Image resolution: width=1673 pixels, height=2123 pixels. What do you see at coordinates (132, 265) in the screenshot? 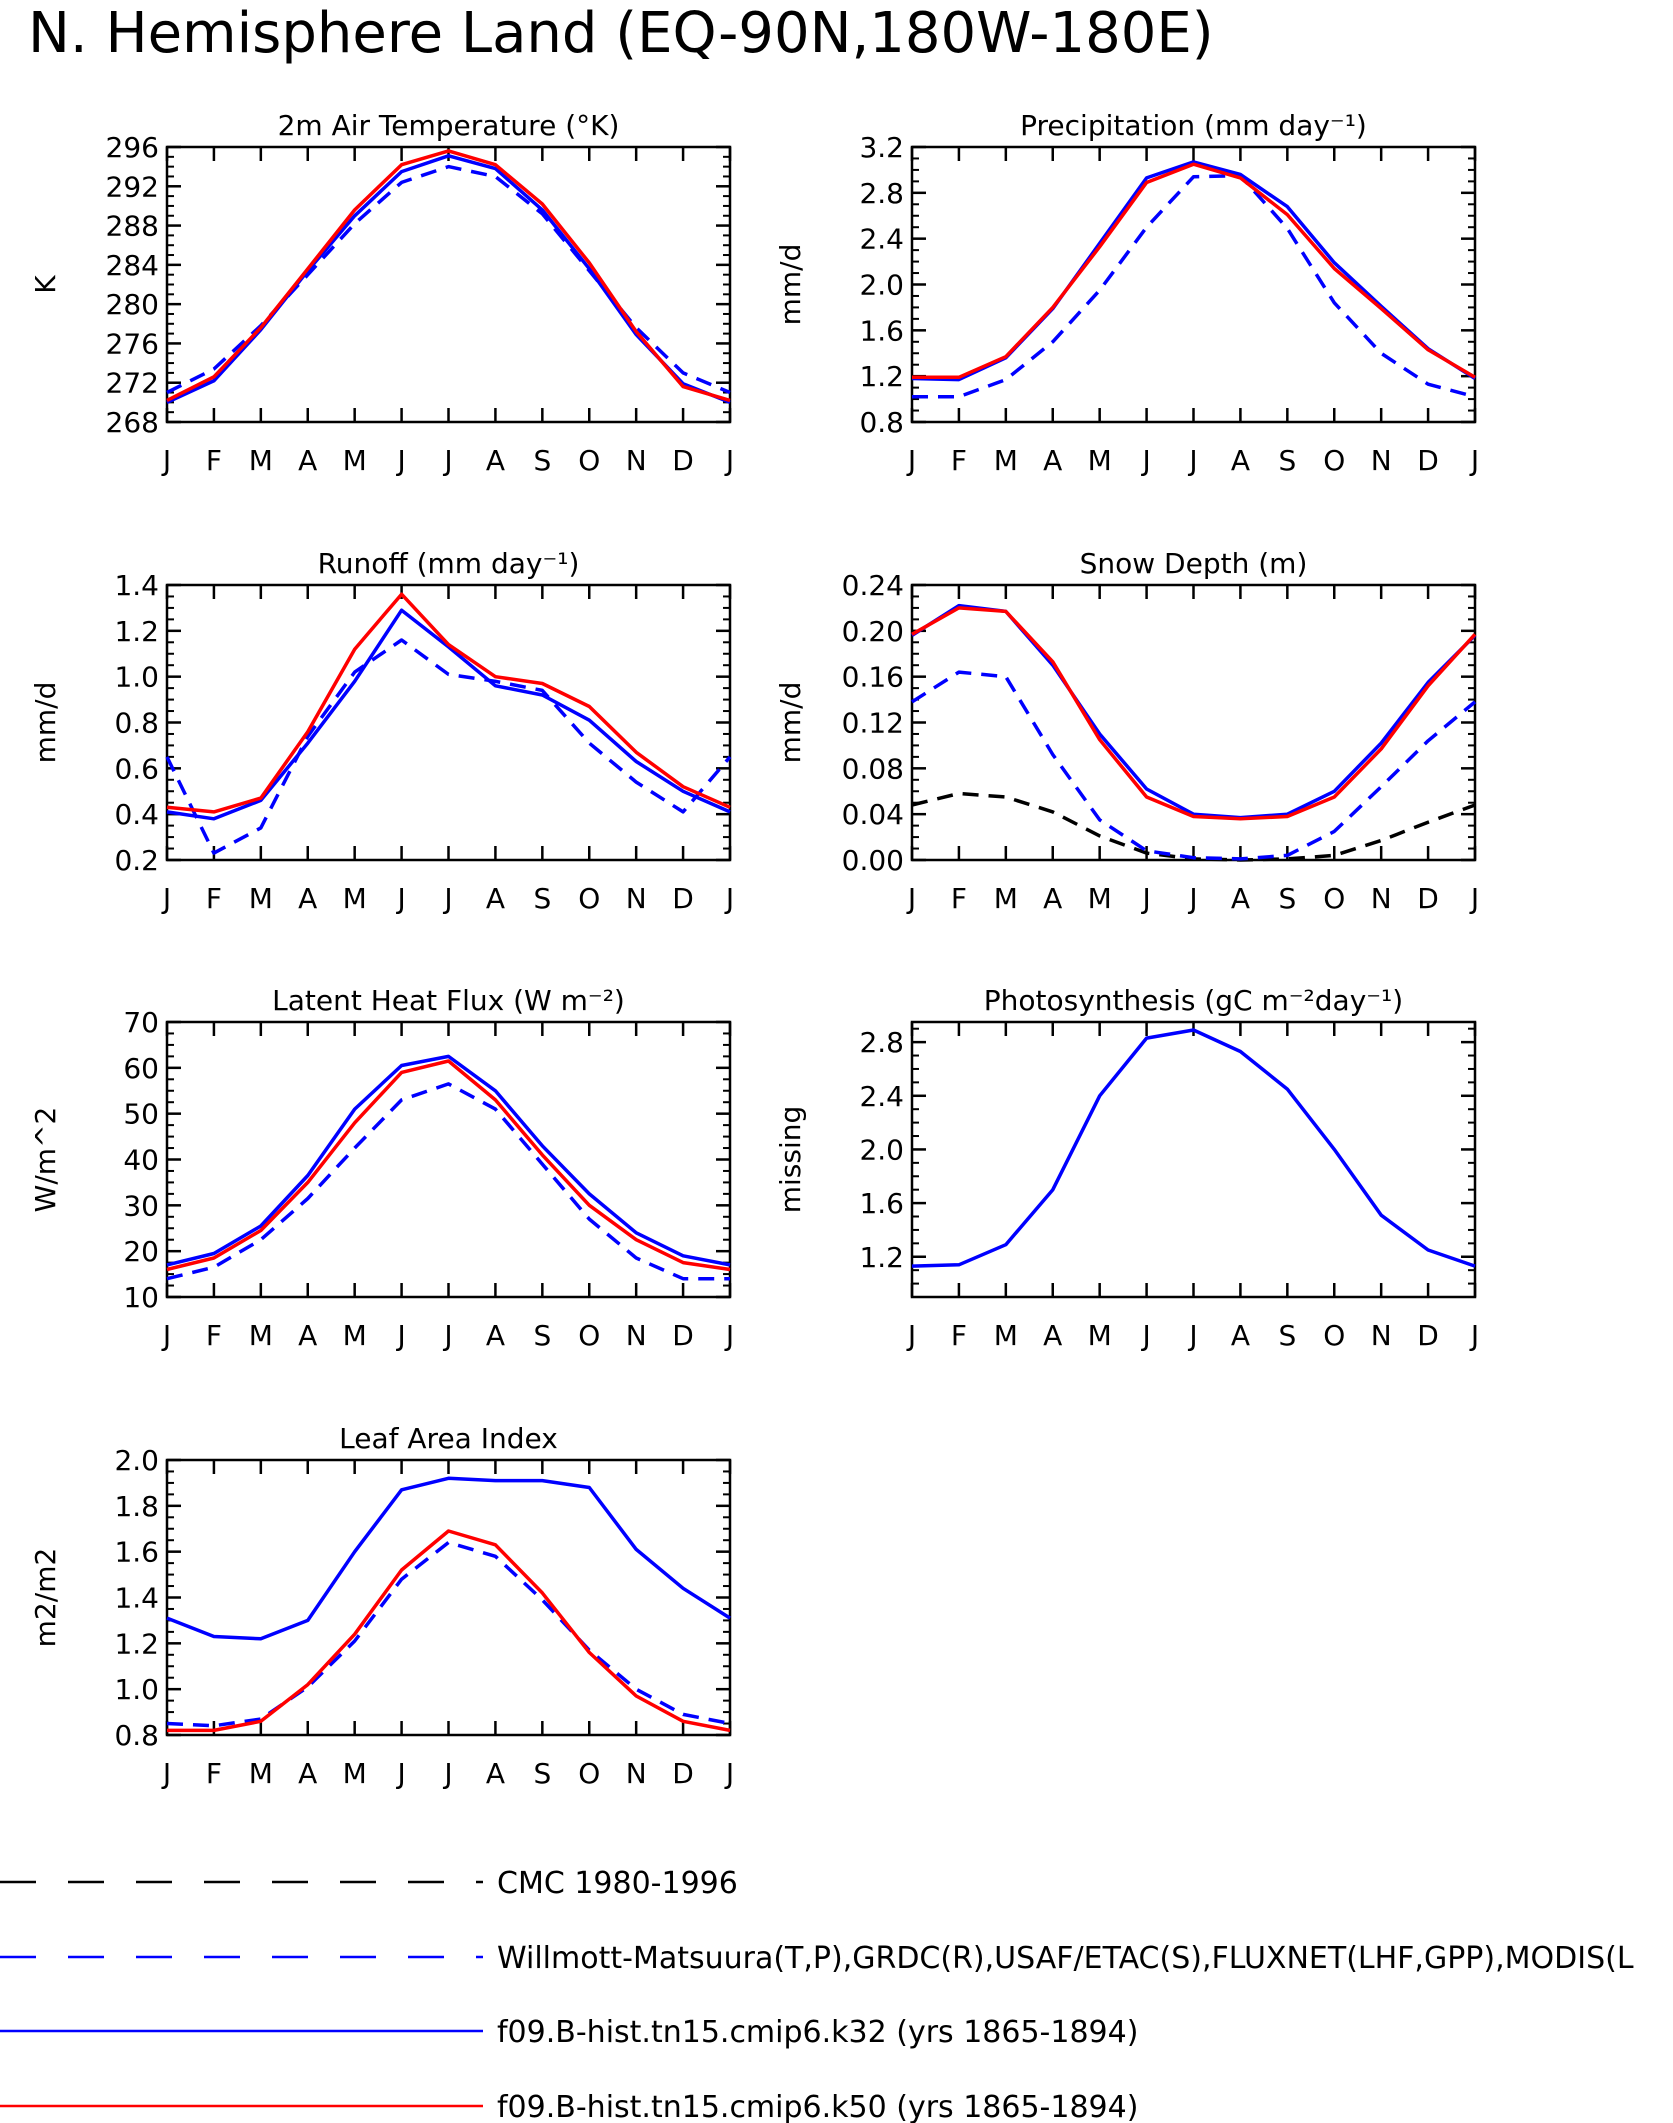
I see `y-tick-label: 284` at bounding box center [132, 265].